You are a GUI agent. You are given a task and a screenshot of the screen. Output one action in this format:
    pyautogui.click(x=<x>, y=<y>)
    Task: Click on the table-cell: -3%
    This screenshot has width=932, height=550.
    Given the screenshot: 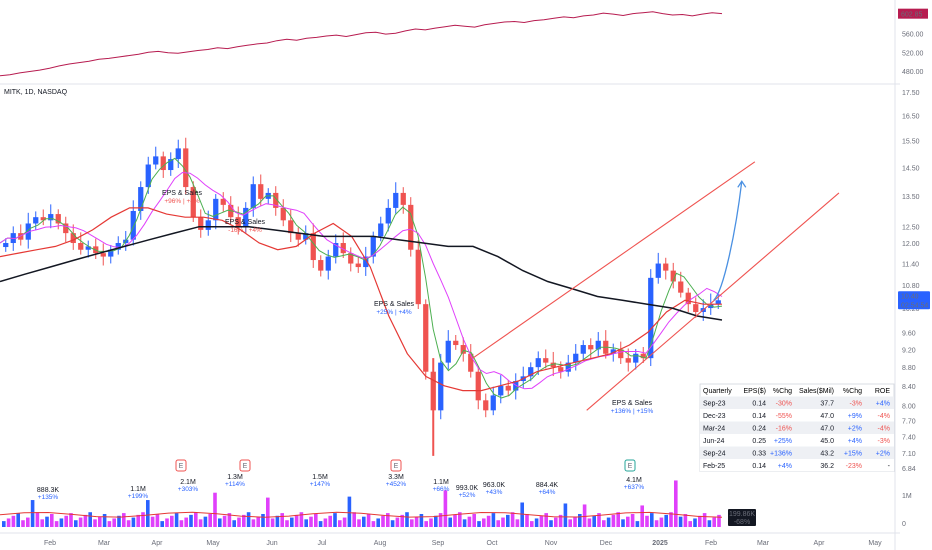 What is the action you would take?
    pyautogui.click(x=884, y=441)
    